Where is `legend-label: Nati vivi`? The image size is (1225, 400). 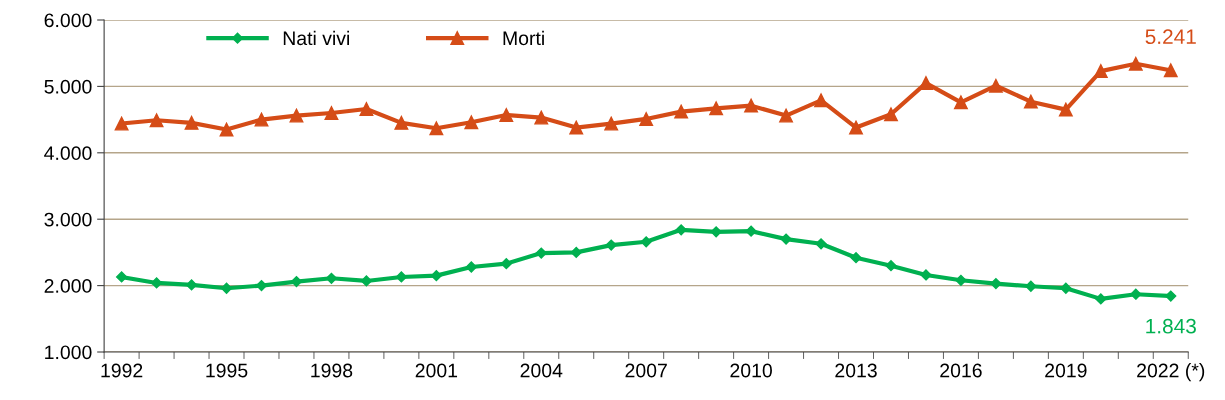
legend-label: Nati vivi is located at coordinates (316, 38).